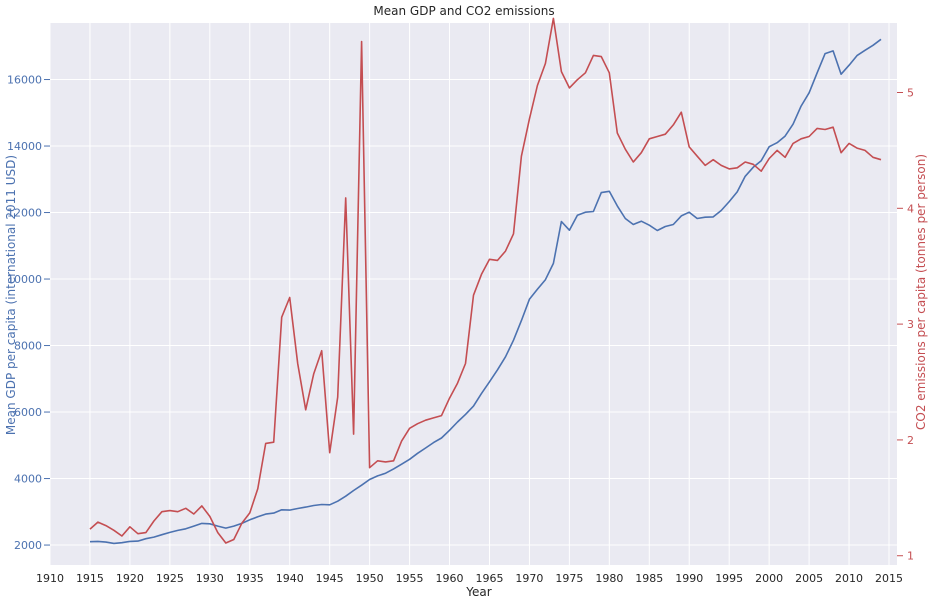 Image resolution: width=935 pixels, height=605 pixels. I want to click on x-tick-label: 1995, so click(729, 578).